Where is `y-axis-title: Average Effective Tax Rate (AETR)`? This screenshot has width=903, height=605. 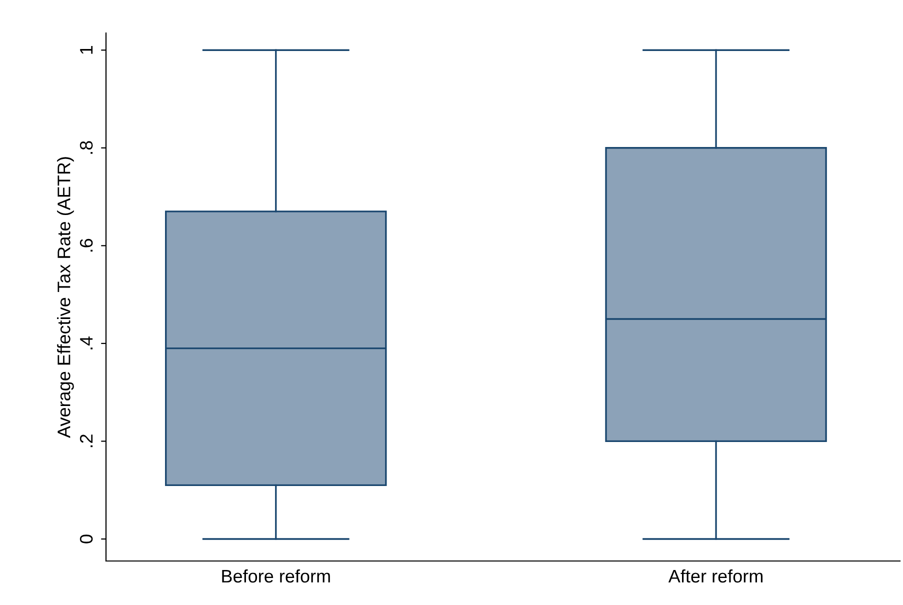
y-axis-title: Average Effective Tax Rate (AETR) is located at coordinates (65, 297).